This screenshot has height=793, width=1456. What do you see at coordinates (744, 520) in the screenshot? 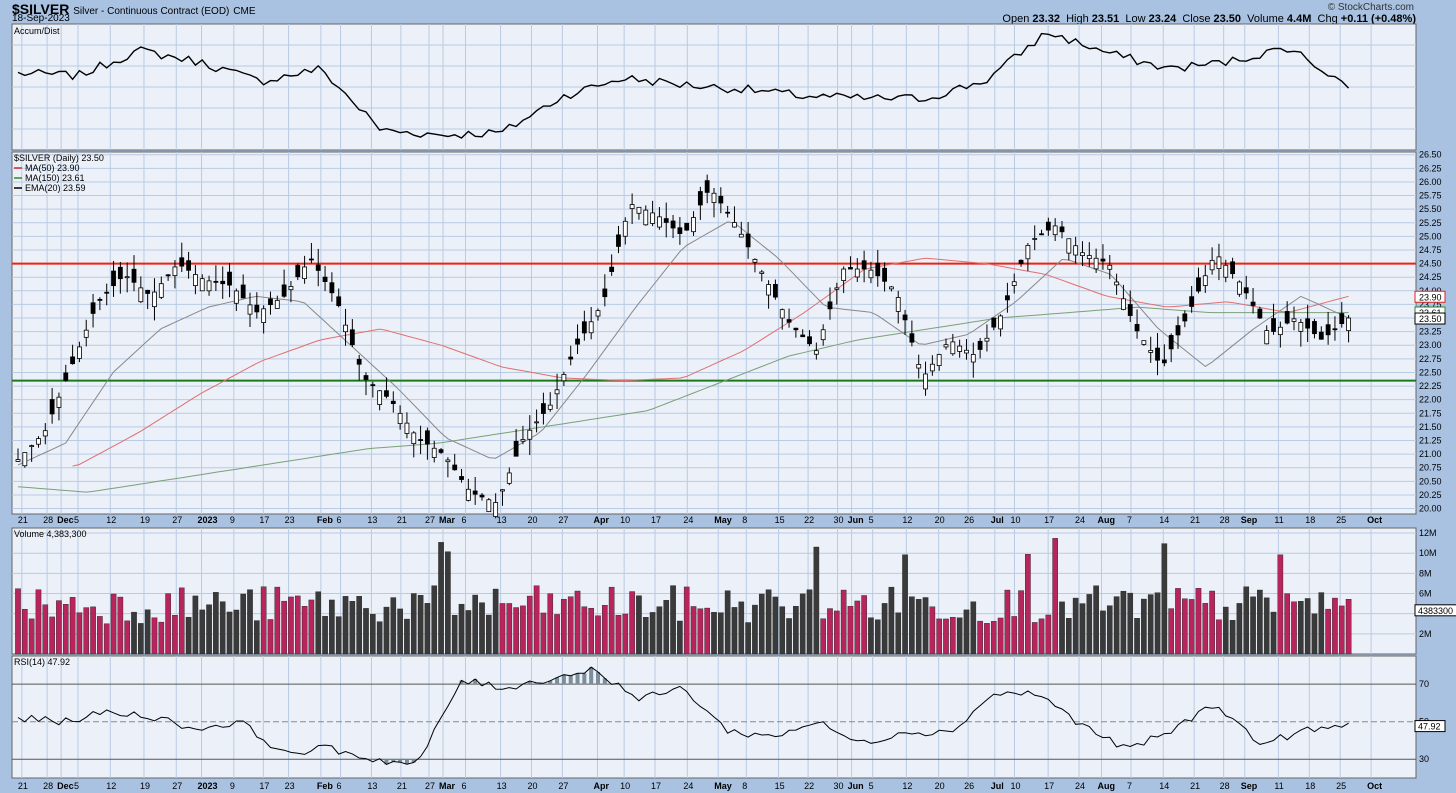
I see `x-tick-label: 8` at bounding box center [744, 520].